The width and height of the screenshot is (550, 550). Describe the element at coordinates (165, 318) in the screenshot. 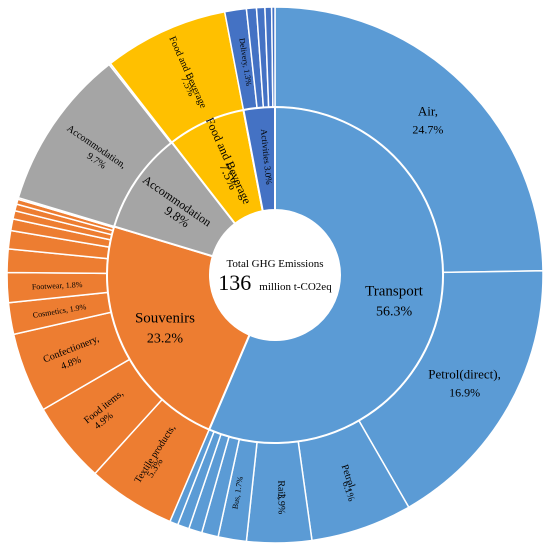

I see `inner-label-souvenirs: Souvenirs` at that location.